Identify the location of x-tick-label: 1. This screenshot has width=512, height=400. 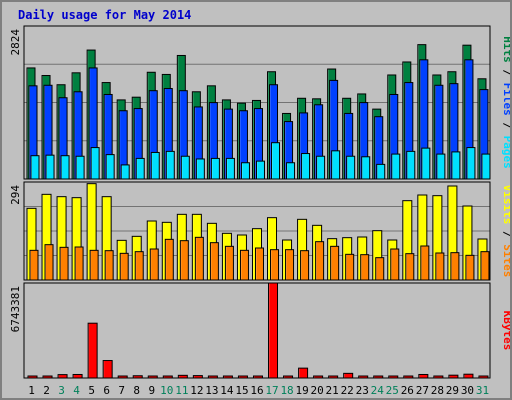
(31, 390).